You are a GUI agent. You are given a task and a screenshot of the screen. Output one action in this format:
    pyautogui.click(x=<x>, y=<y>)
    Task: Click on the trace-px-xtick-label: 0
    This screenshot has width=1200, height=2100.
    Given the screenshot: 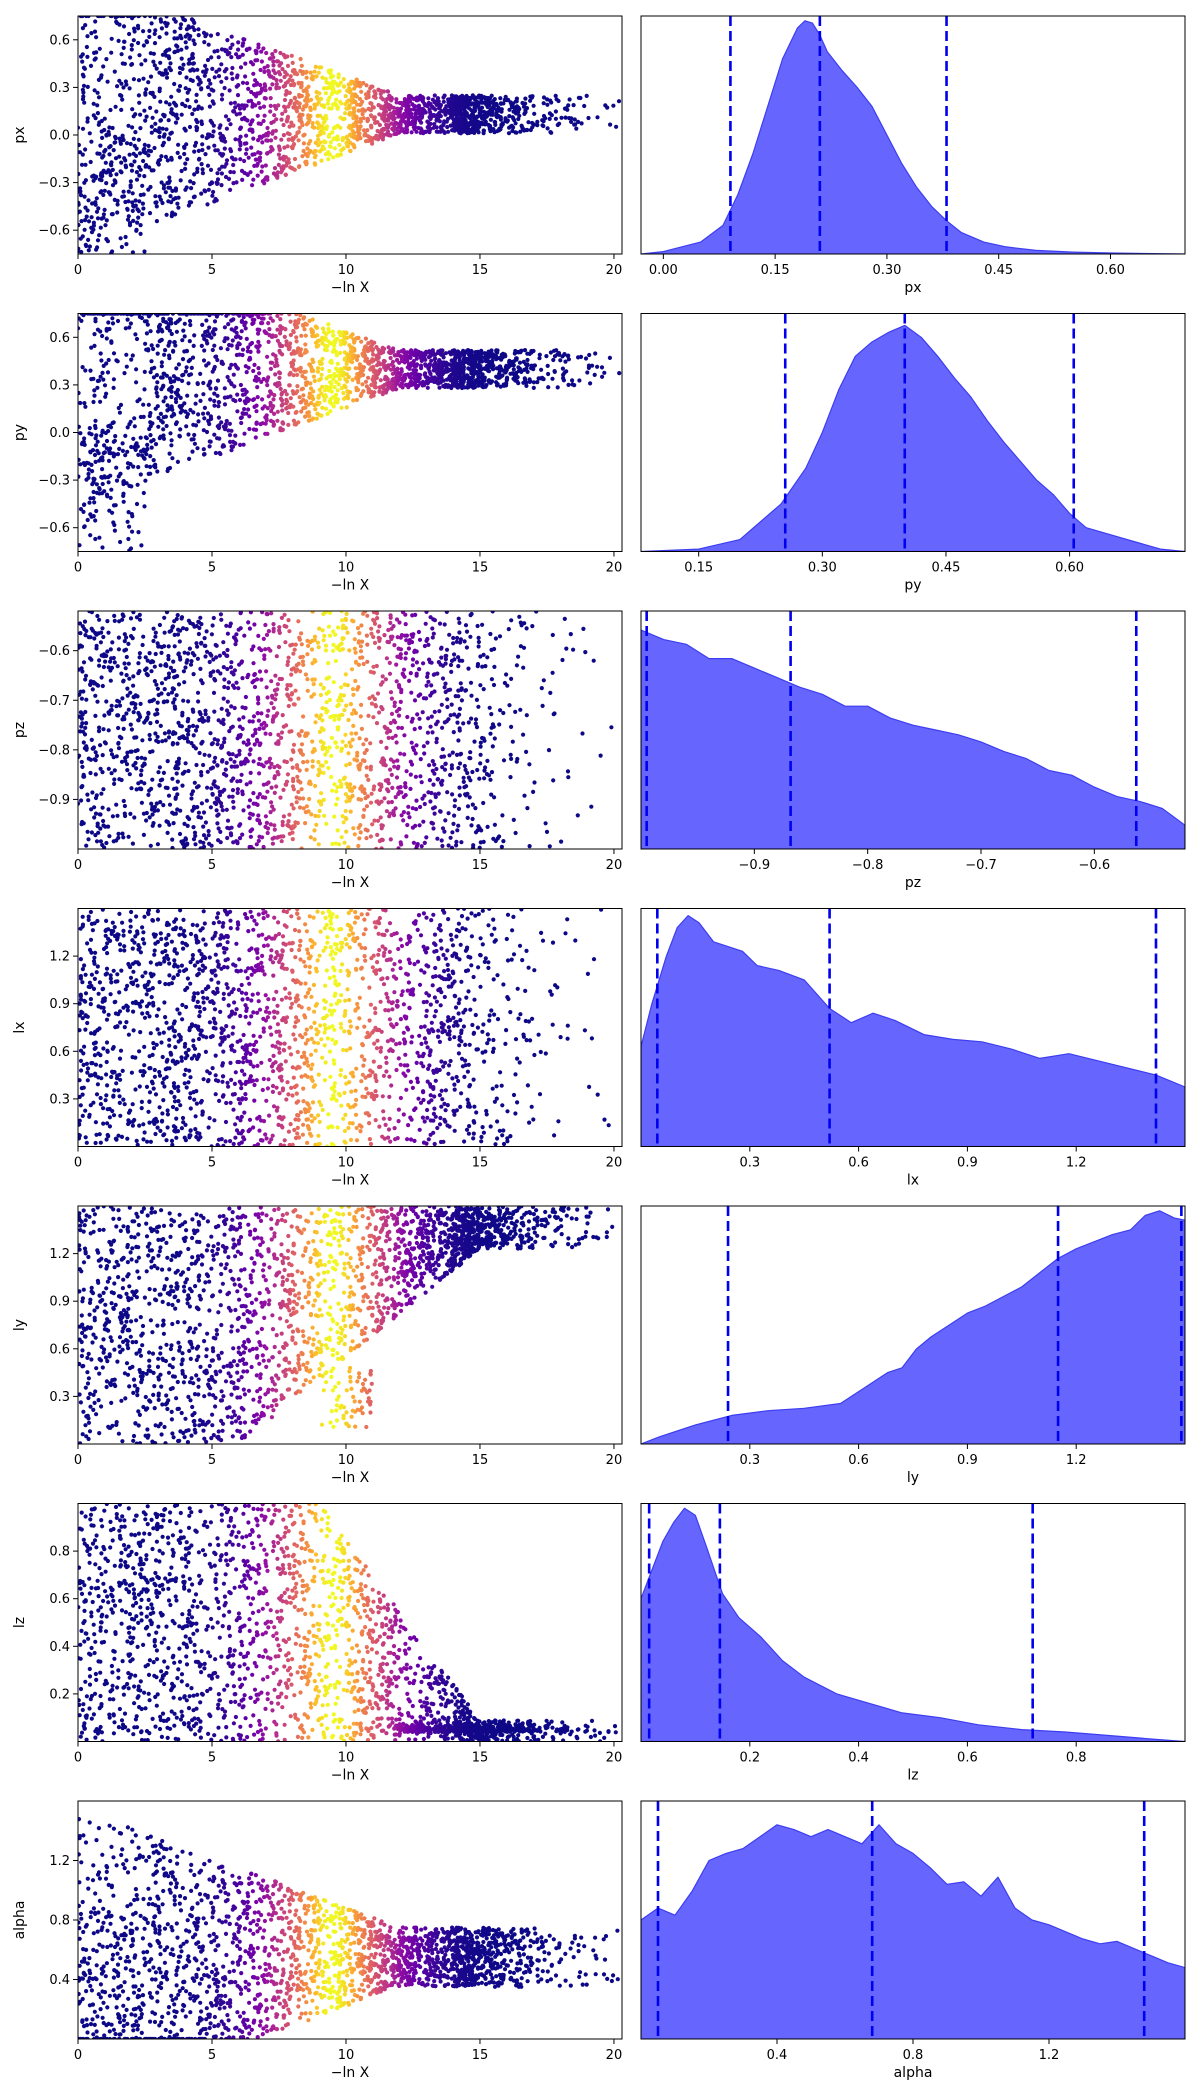 What is the action you would take?
    pyautogui.click(x=78, y=270)
    